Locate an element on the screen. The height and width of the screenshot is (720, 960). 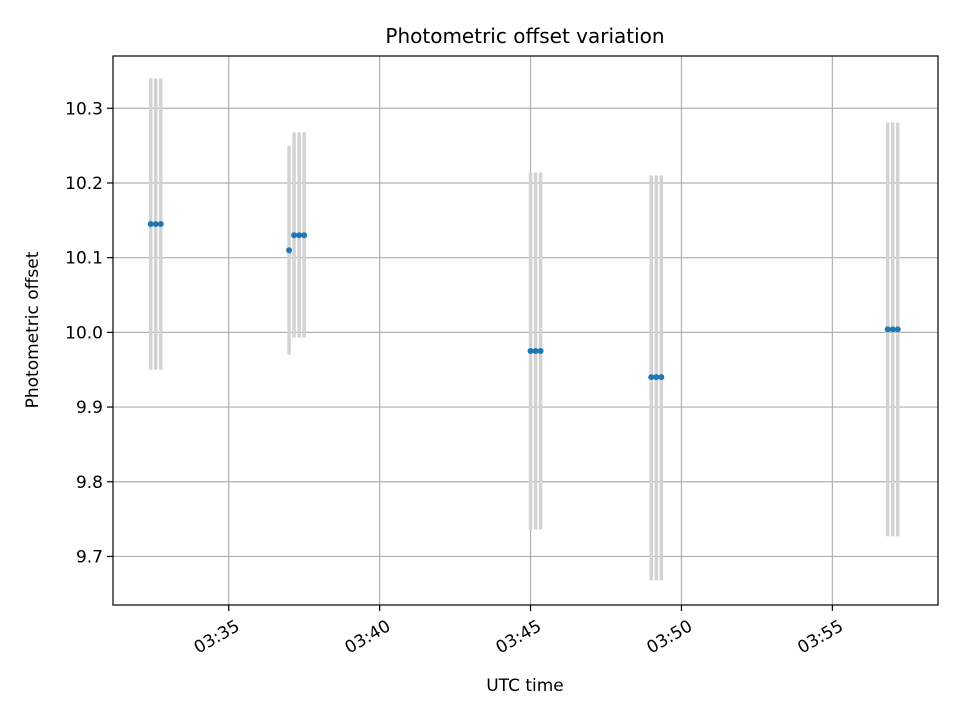
y-tick-label: 9.9 is located at coordinates (89, 408).